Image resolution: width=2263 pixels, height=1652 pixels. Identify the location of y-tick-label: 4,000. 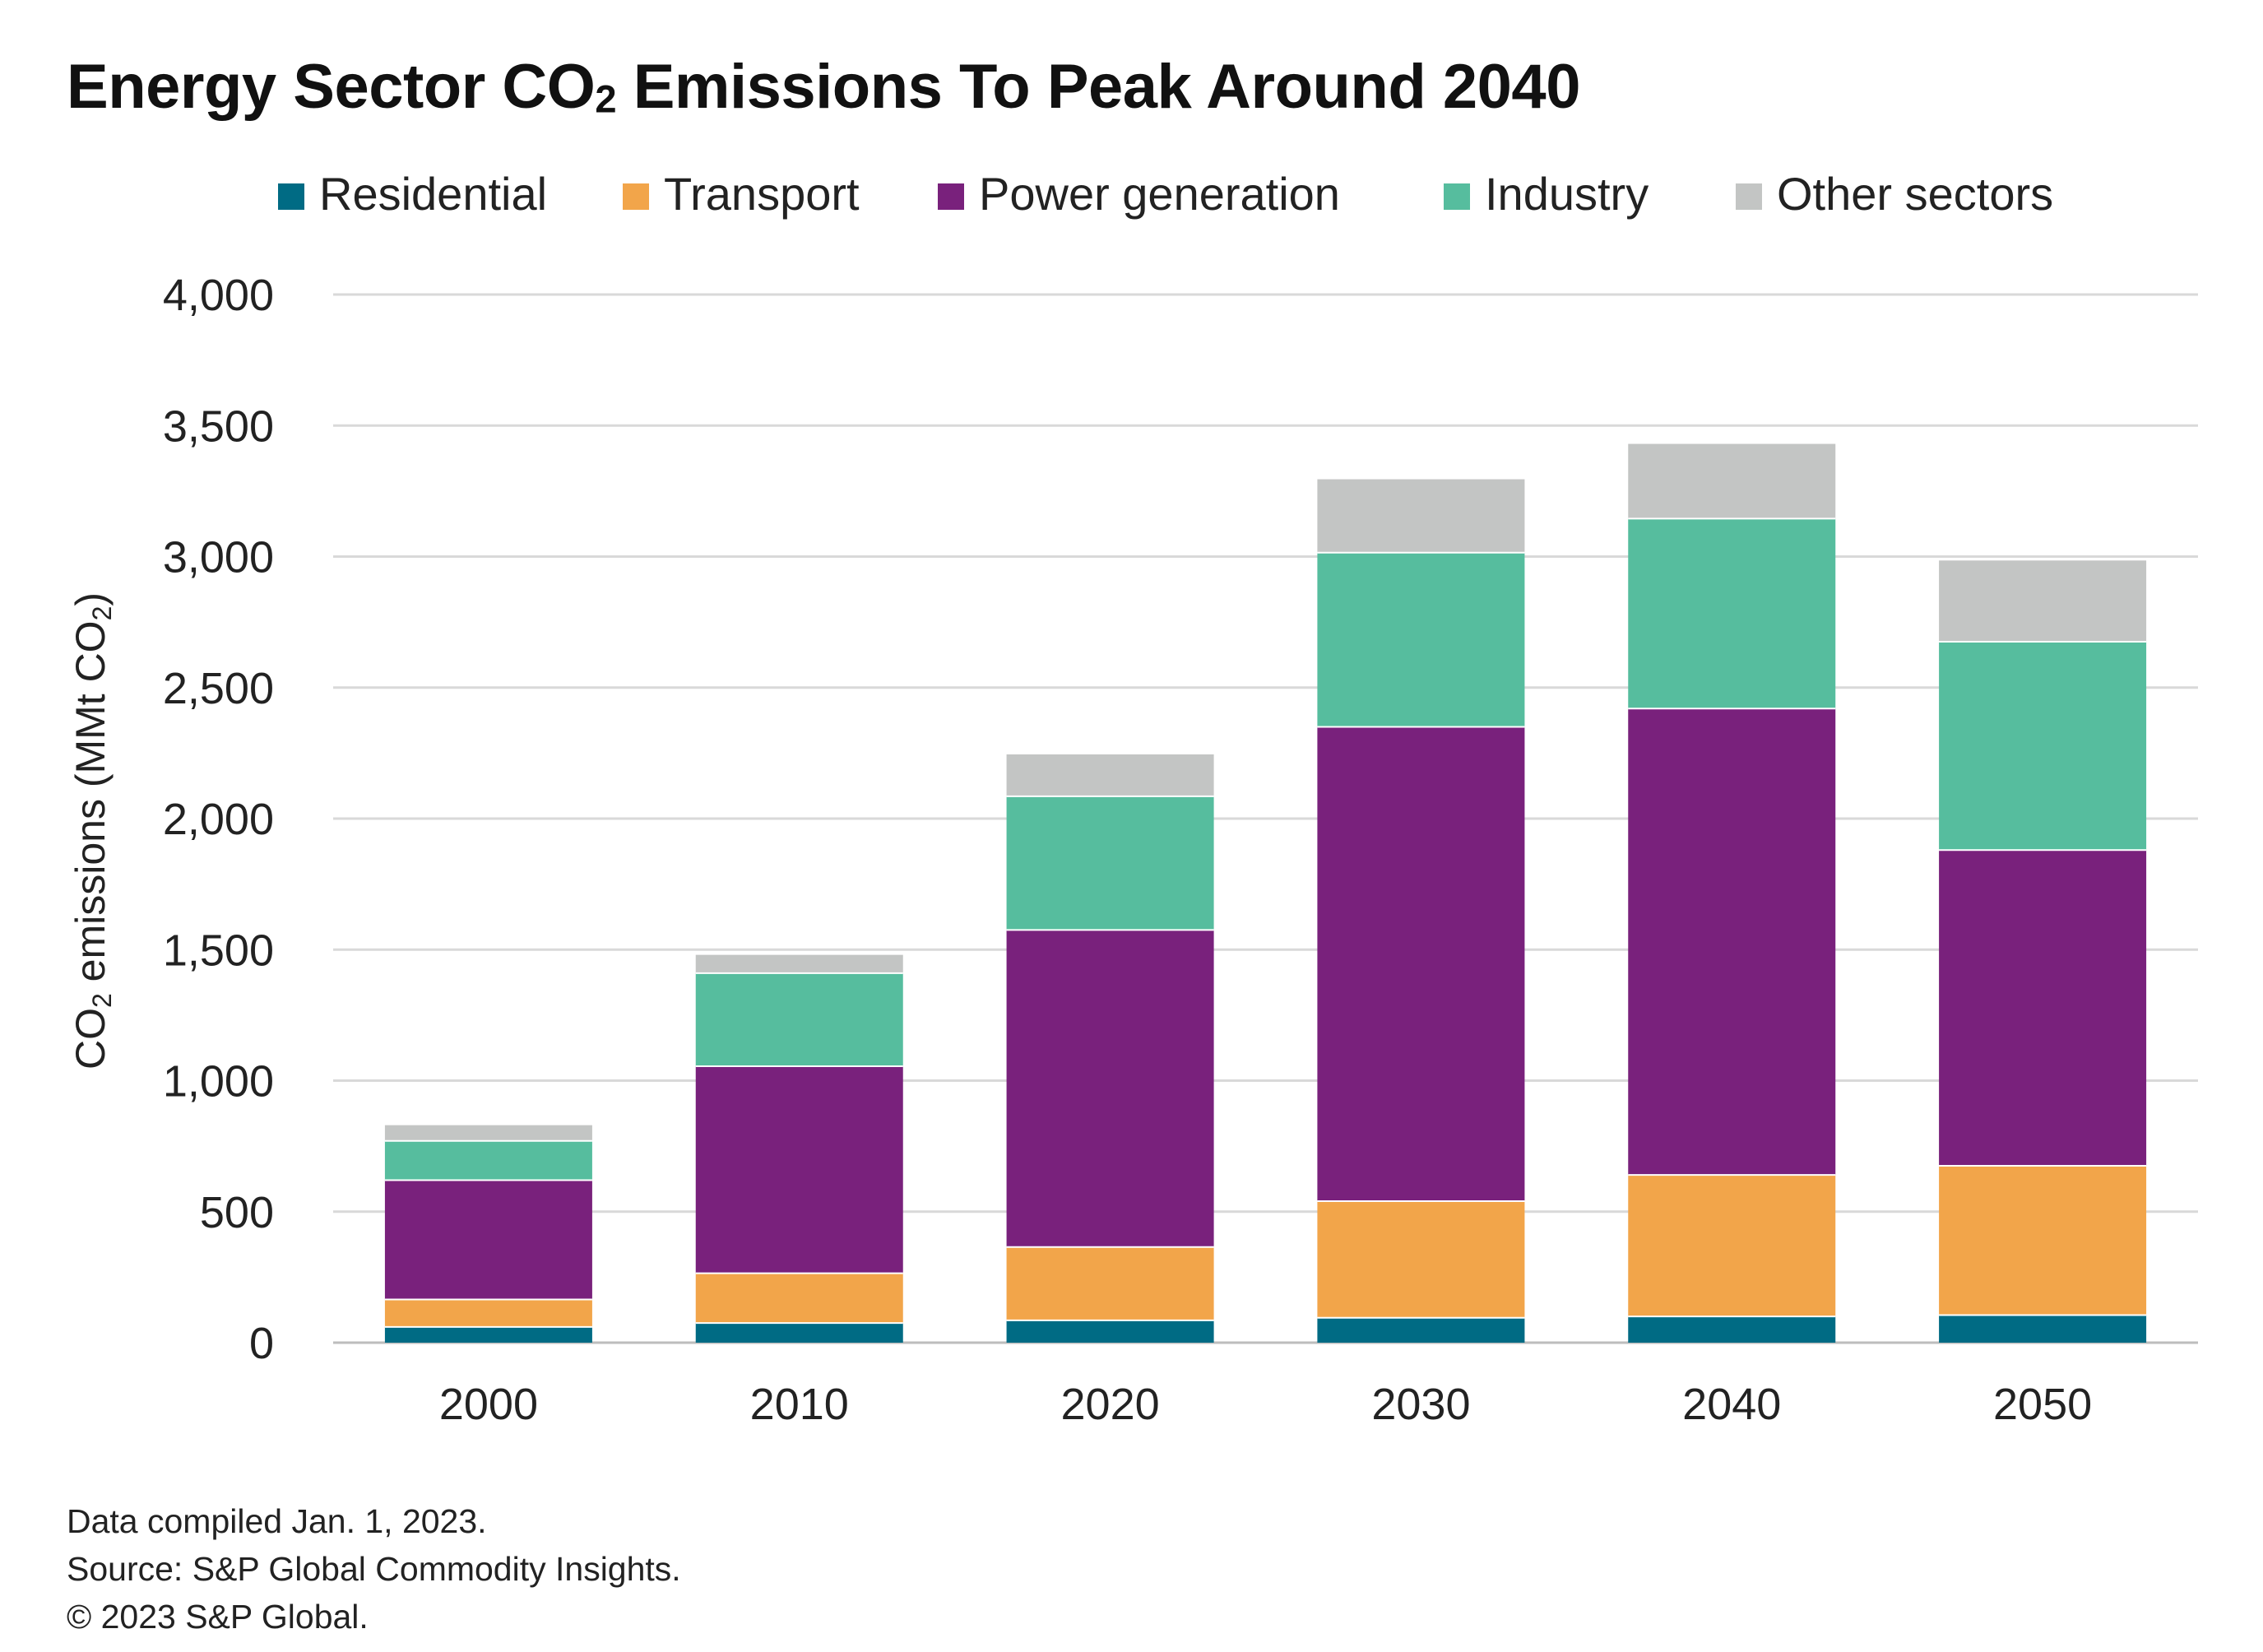
(218, 295).